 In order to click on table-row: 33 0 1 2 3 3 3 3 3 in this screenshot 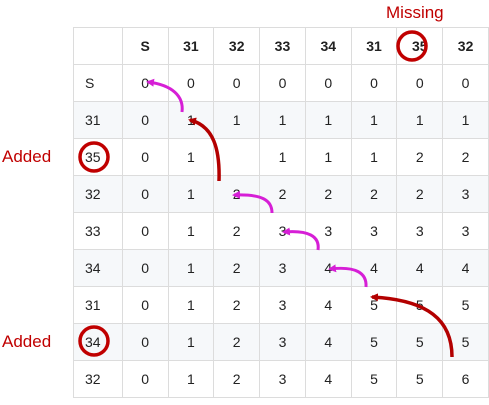, I will do `click(281, 231)`.